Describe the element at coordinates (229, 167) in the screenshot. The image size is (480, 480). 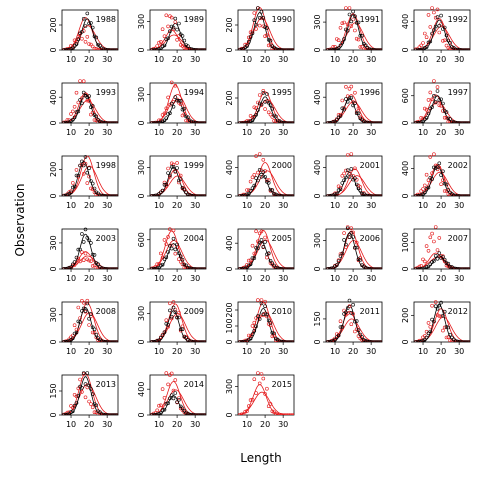
I see `y-tick-label: 400` at that location.